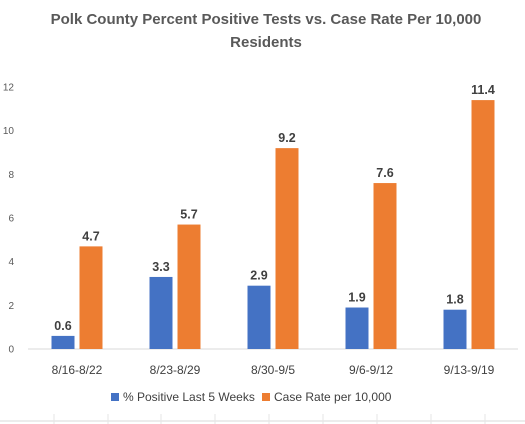 Image resolution: width=525 pixels, height=424 pixels. What do you see at coordinates (11, 262) in the screenshot?
I see `y-tick-label: 4` at bounding box center [11, 262].